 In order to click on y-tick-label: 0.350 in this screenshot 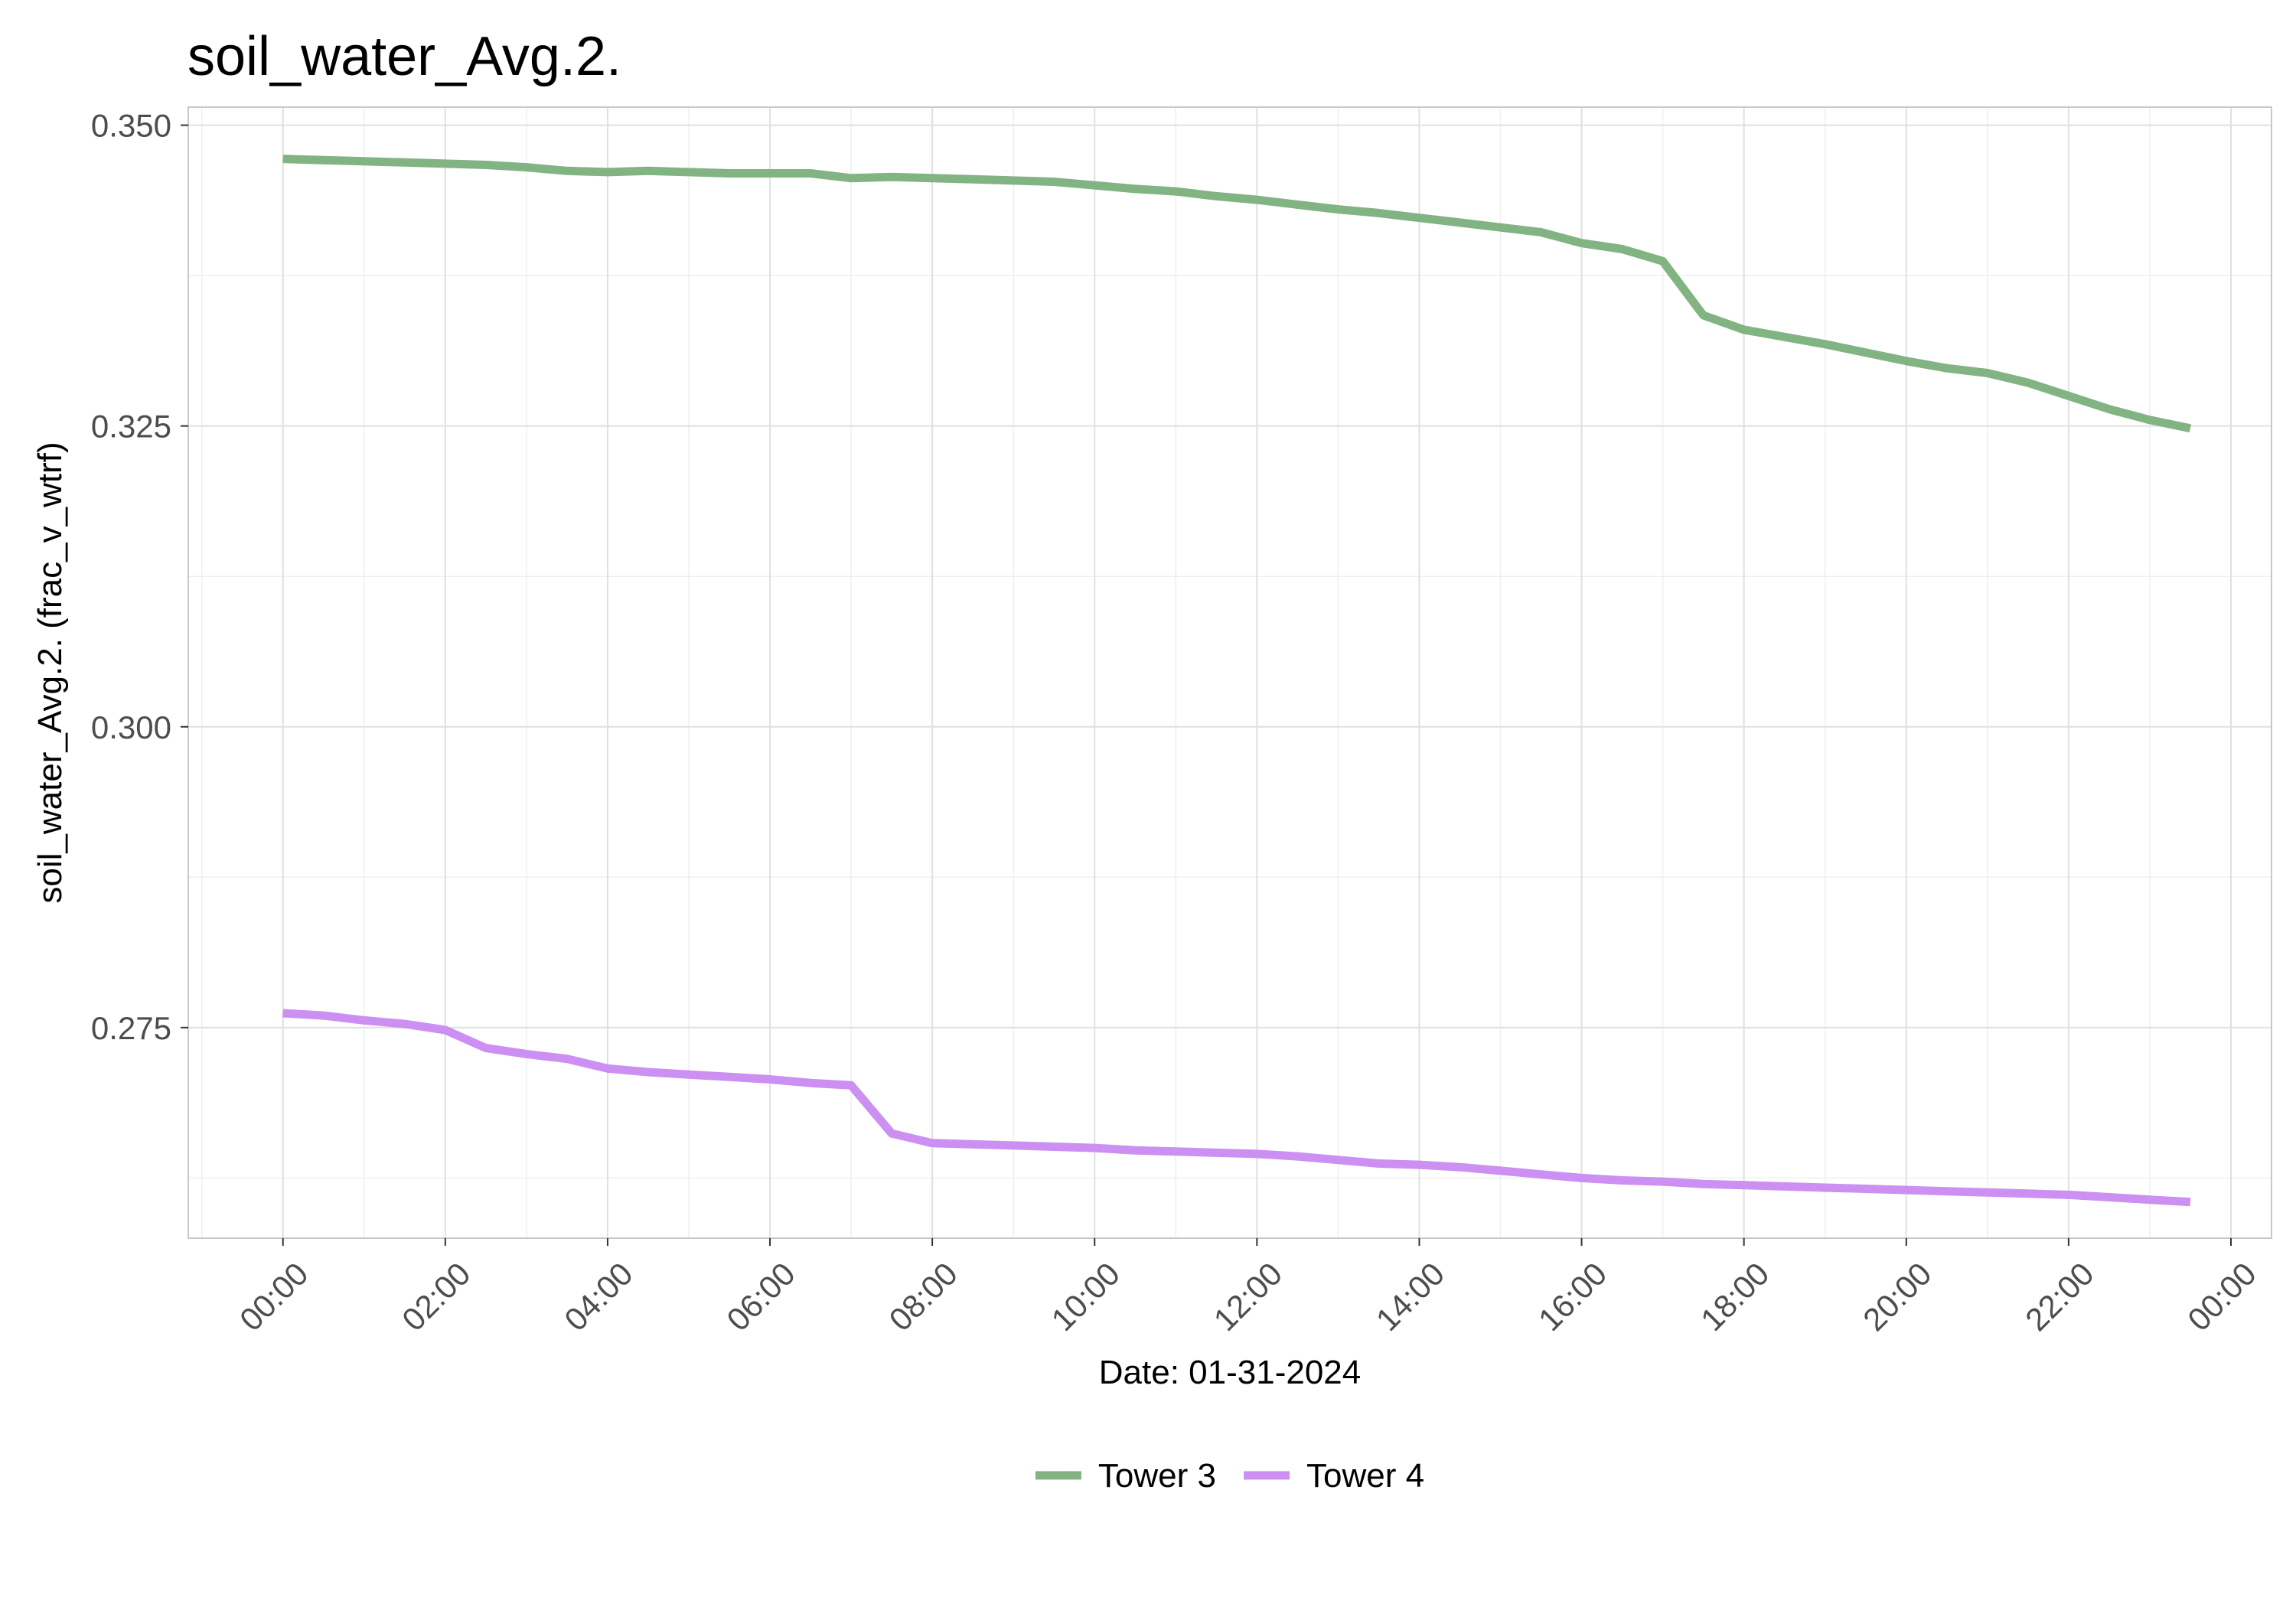, I will do `click(131, 126)`.